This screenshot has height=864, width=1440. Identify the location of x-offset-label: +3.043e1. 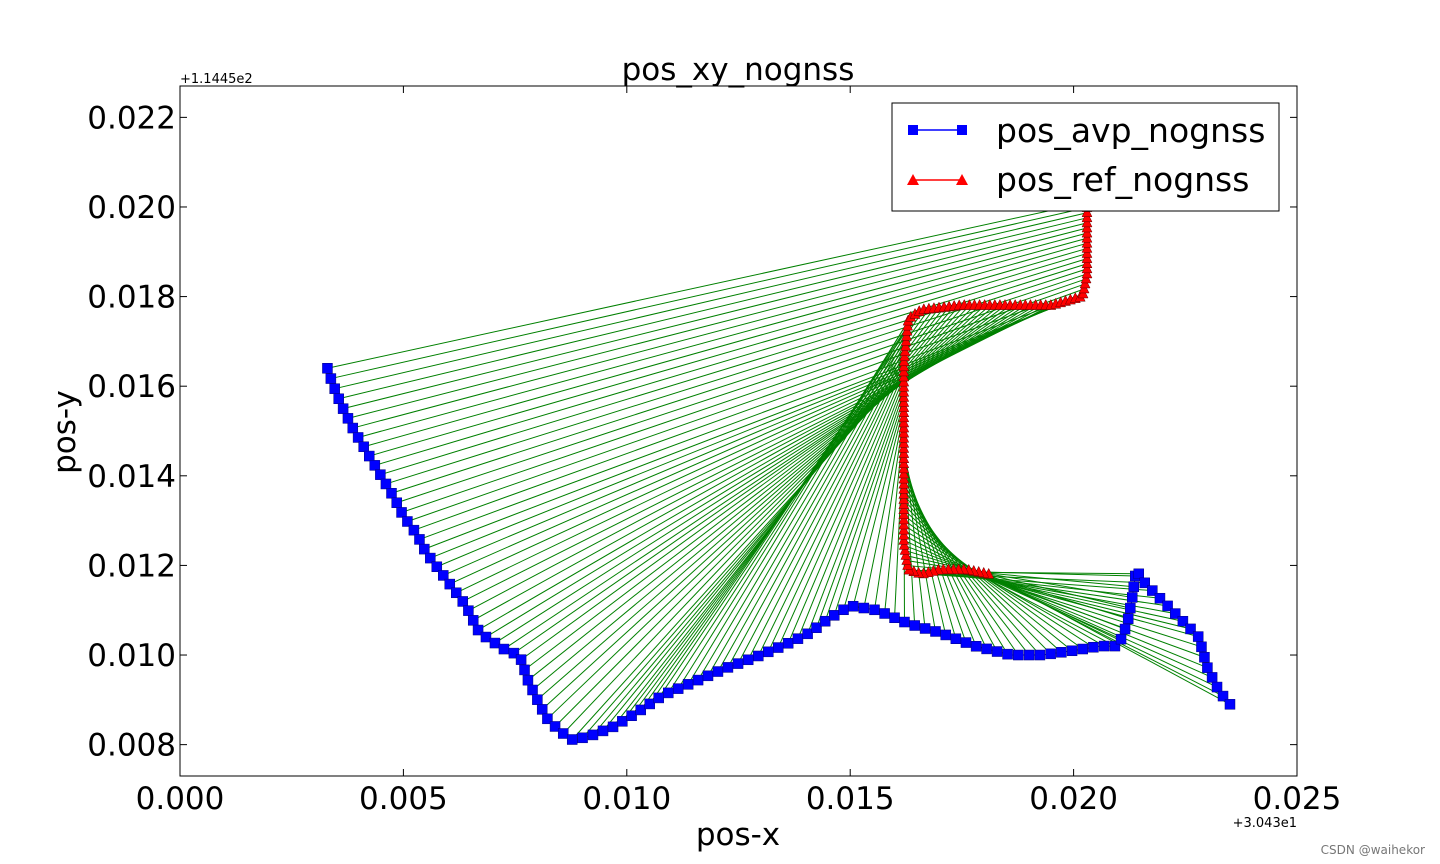
(1265, 823).